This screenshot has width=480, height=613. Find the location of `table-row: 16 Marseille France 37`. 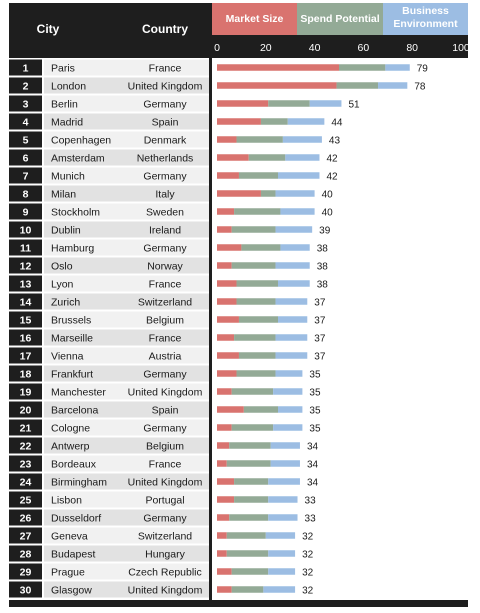

table-row: 16 Marseille France 37 is located at coordinates (167, 337).